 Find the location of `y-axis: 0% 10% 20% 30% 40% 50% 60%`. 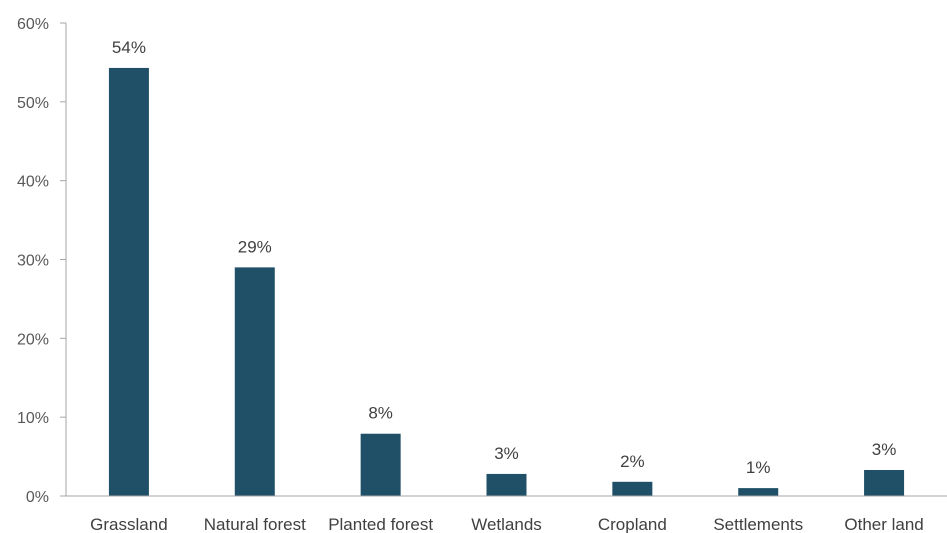

y-axis: 0% 10% 20% 30% 40% 50% 60% is located at coordinates (42, 261).